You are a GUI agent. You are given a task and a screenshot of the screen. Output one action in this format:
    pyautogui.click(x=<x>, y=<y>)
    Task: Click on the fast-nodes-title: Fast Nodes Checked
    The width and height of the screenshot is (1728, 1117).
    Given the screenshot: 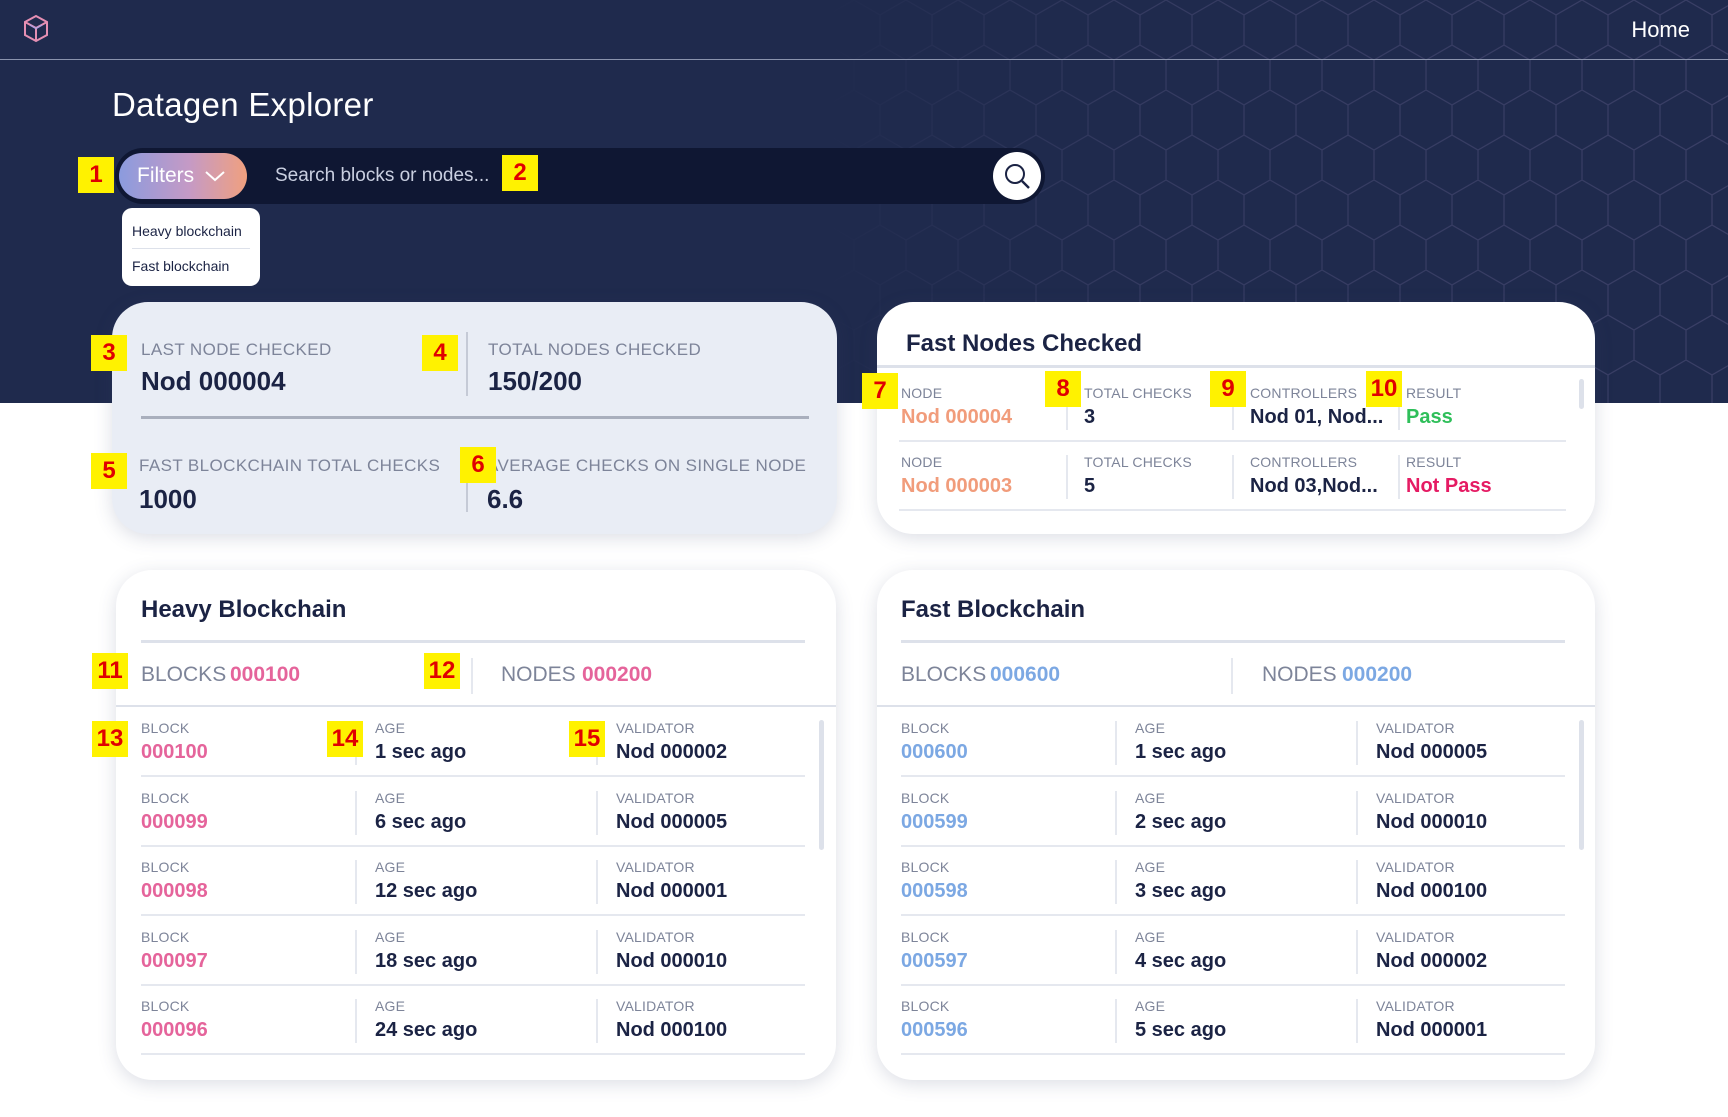 What is the action you would take?
    pyautogui.click(x=1024, y=343)
    